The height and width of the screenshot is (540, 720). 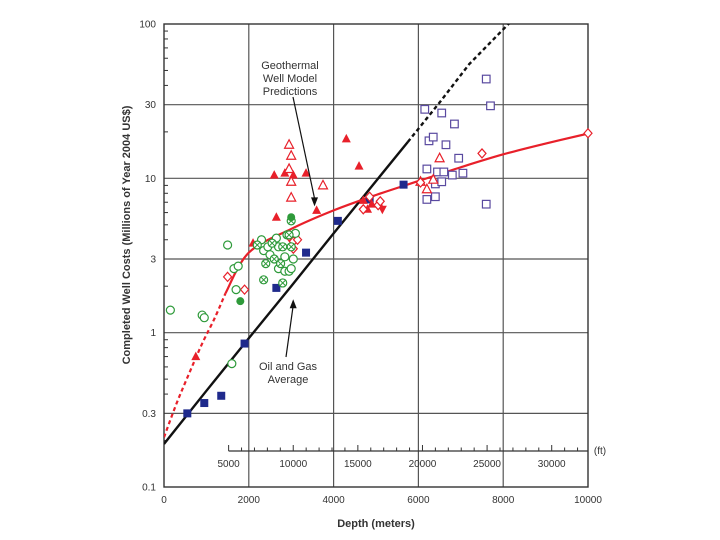 I want to click on x-axis-label: Depth (meters), so click(x=376, y=524).